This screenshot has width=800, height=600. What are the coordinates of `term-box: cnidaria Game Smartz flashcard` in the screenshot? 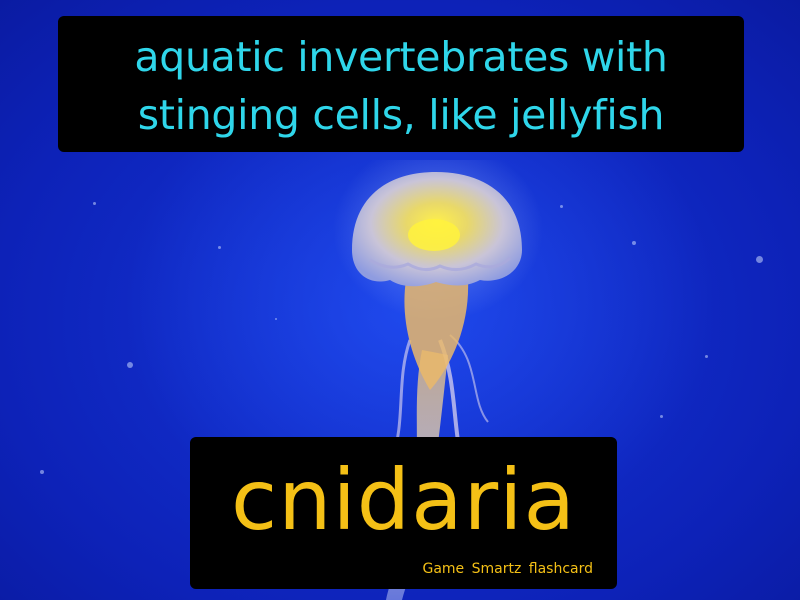 It's located at (403, 513).